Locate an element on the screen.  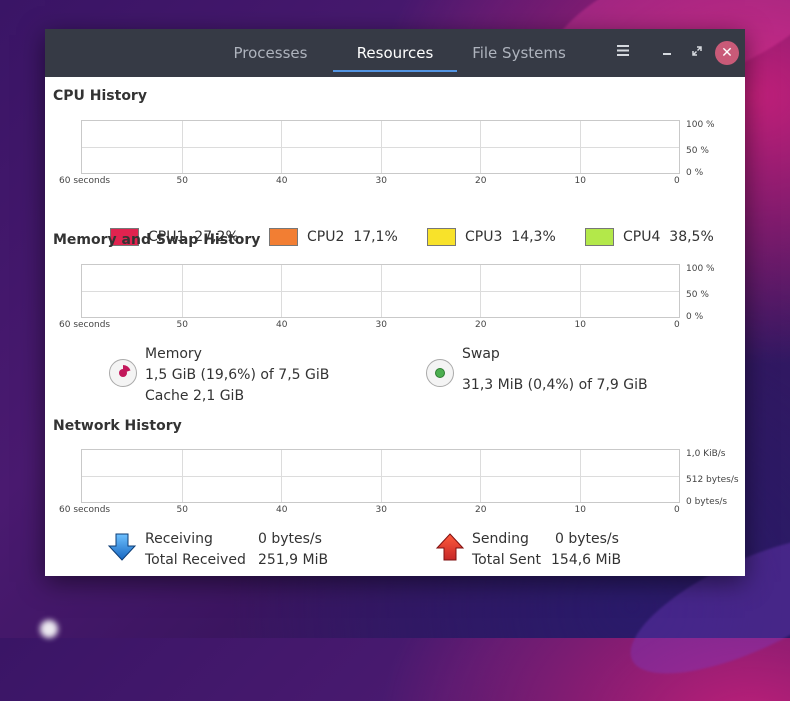
network-history-graph is located at coordinates (380, 476).